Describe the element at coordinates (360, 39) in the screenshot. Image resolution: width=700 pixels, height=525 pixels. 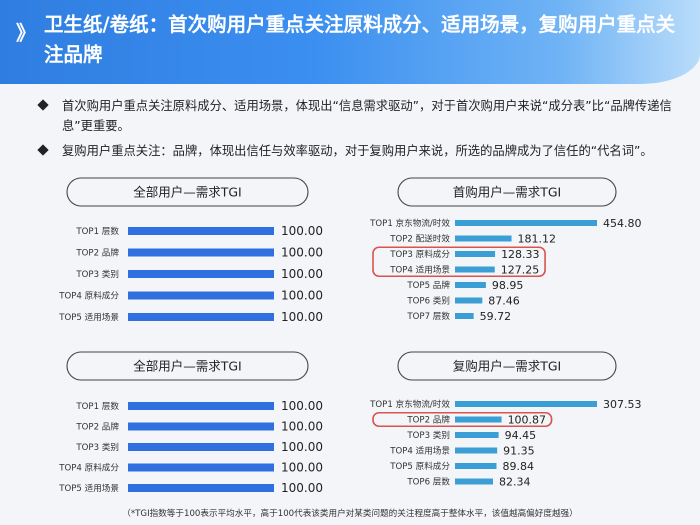
I see `page-title: 卫生纸/卷纸：首次购用户重点关注原料成分、适用场景，复购用户重点关注品牌` at that location.